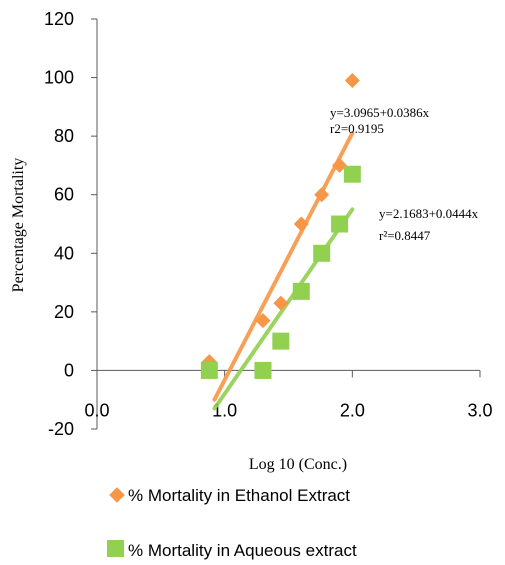 The image size is (505, 565). What do you see at coordinates (117, 495) in the screenshot?
I see `legend-marker-ethanol` at bounding box center [117, 495].